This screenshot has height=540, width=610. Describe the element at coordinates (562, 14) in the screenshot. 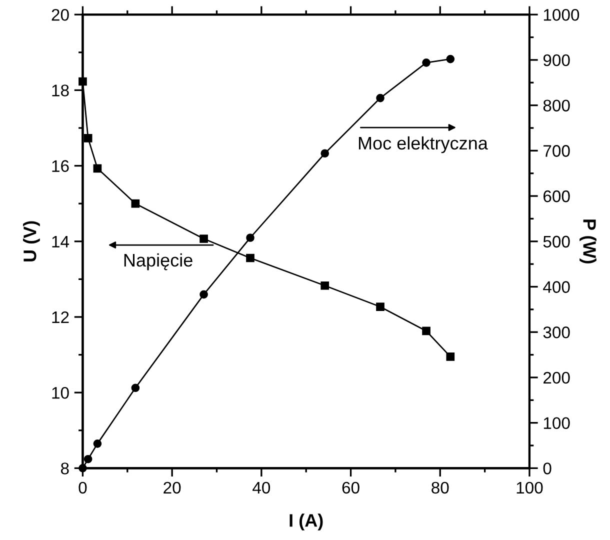

I see `y2-tick-label: 1000` at that location.